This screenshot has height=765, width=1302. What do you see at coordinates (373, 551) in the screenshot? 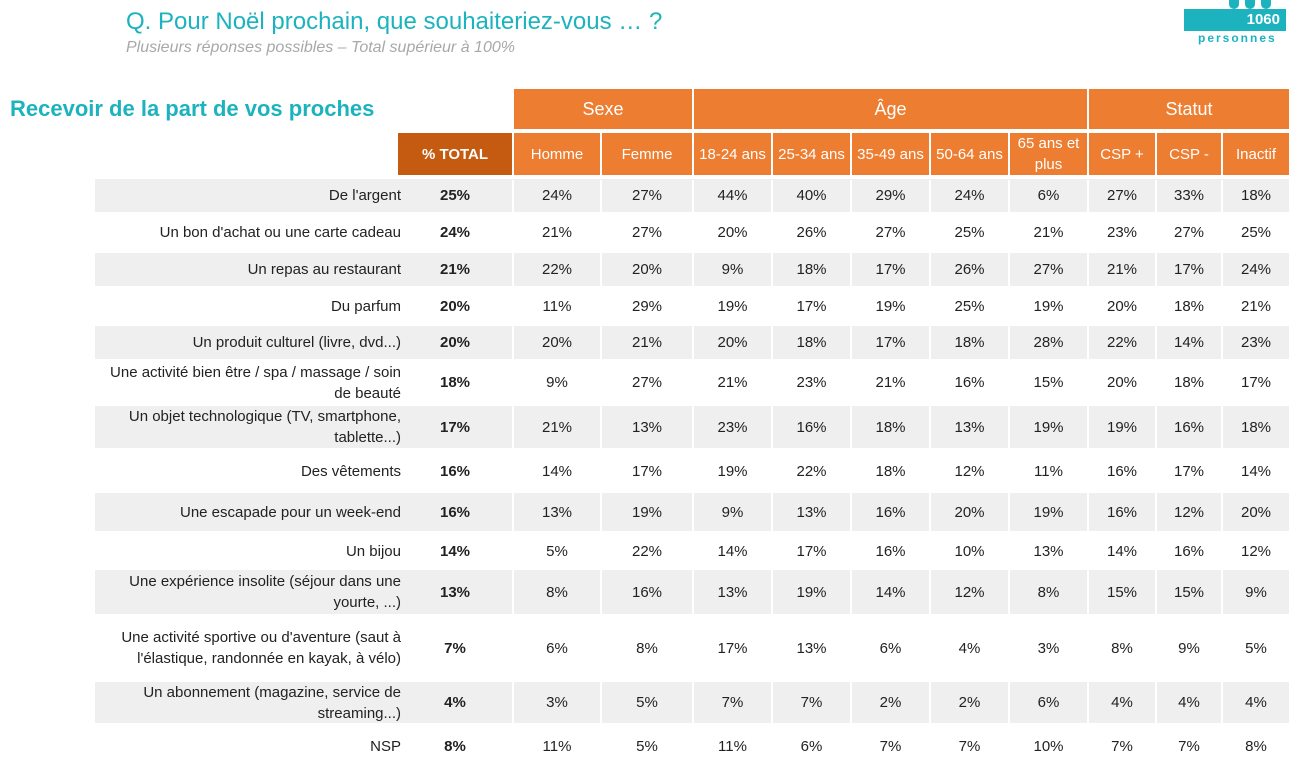
I see `row-label: Un bijou` at bounding box center [373, 551].